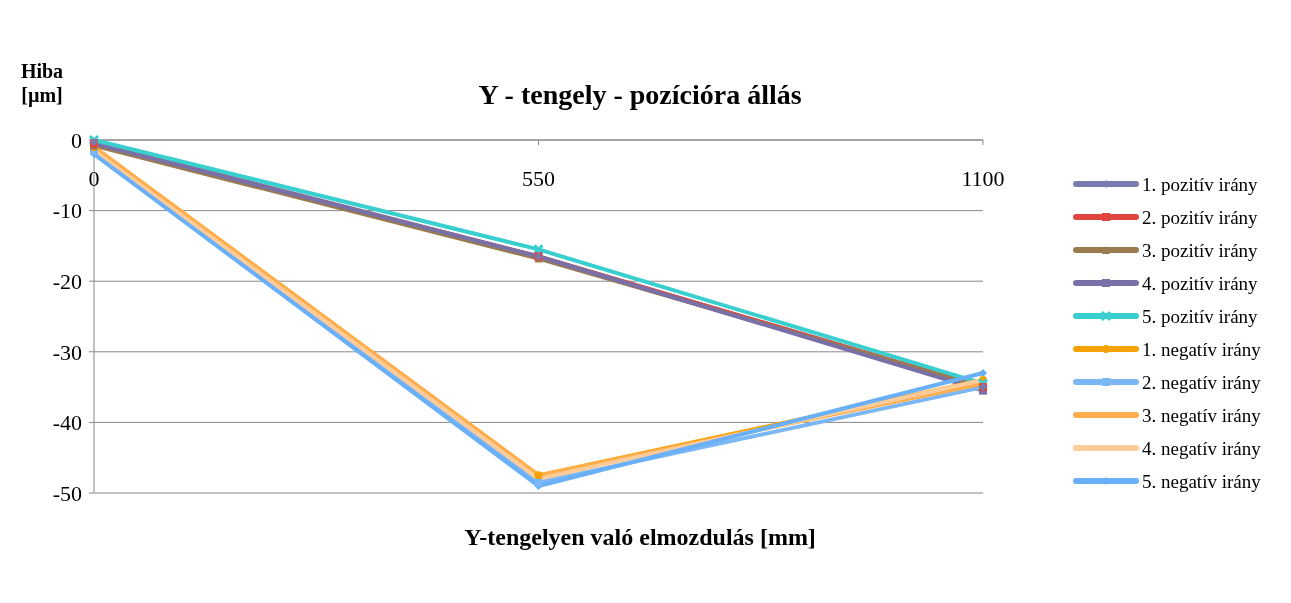 The height and width of the screenshot is (603, 1291). I want to click on y-axis-title: Hiba [µm], so click(42, 83).